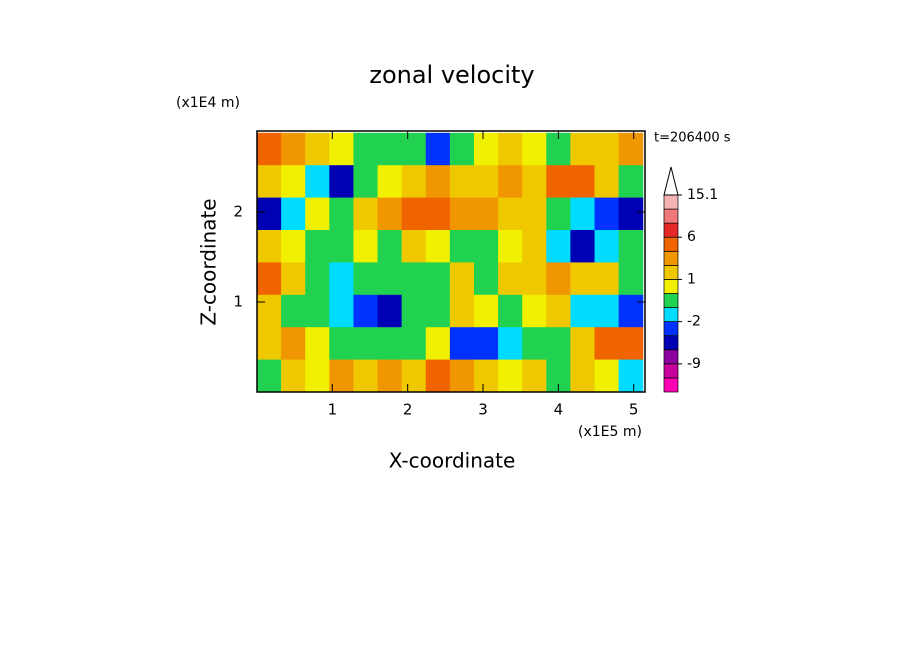 Image resolution: width=904 pixels, height=658 pixels. Describe the element at coordinates (452, 461) in the screenshot. I see `x-axis-title: X-coordinate` at that location.